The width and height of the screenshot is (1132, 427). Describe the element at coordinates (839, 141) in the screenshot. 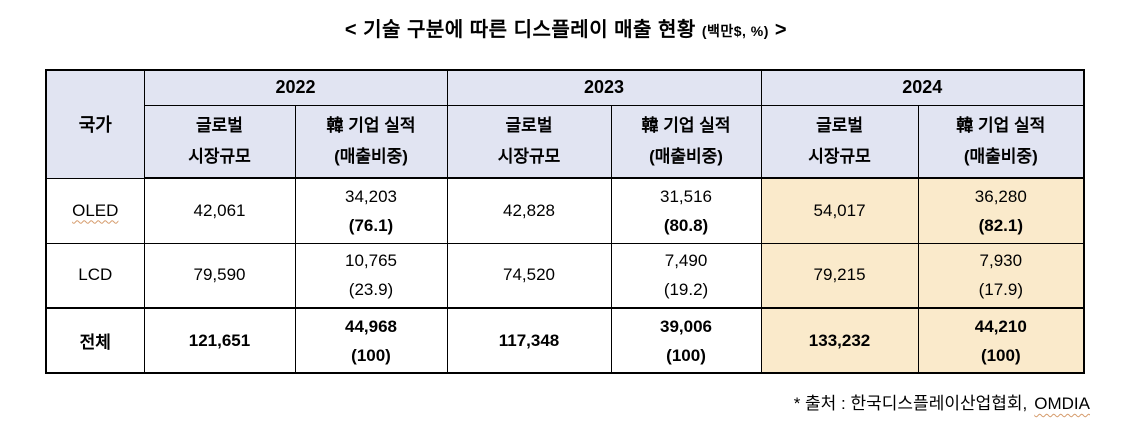

I see `header-global-2024: 글로벌 시장규모` at that location.